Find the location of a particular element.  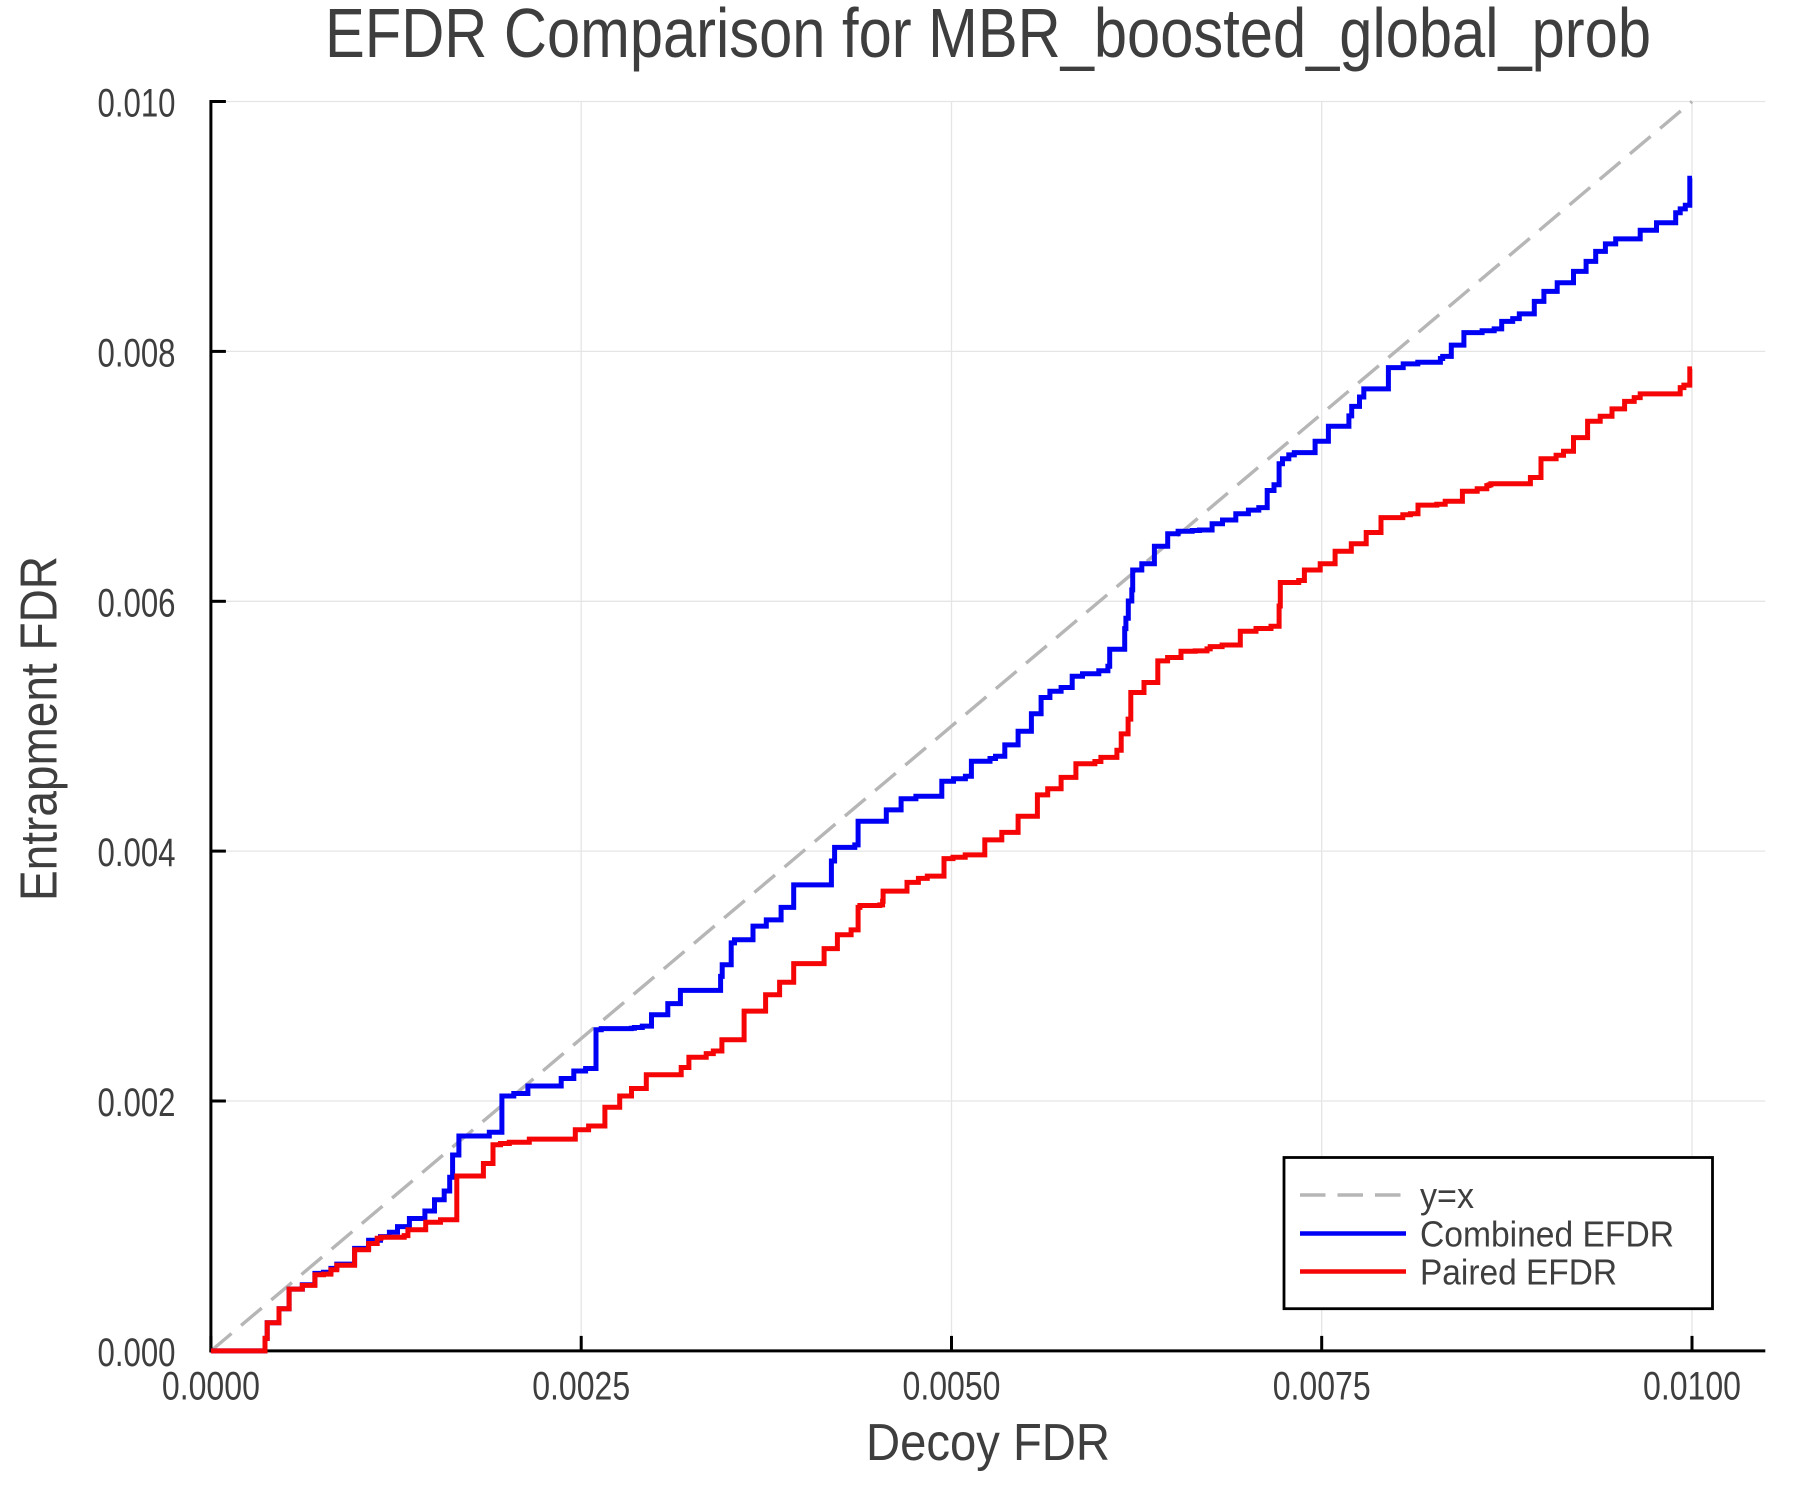

svg-text: Paired EFDR is located at coordinates (1518, 1271).